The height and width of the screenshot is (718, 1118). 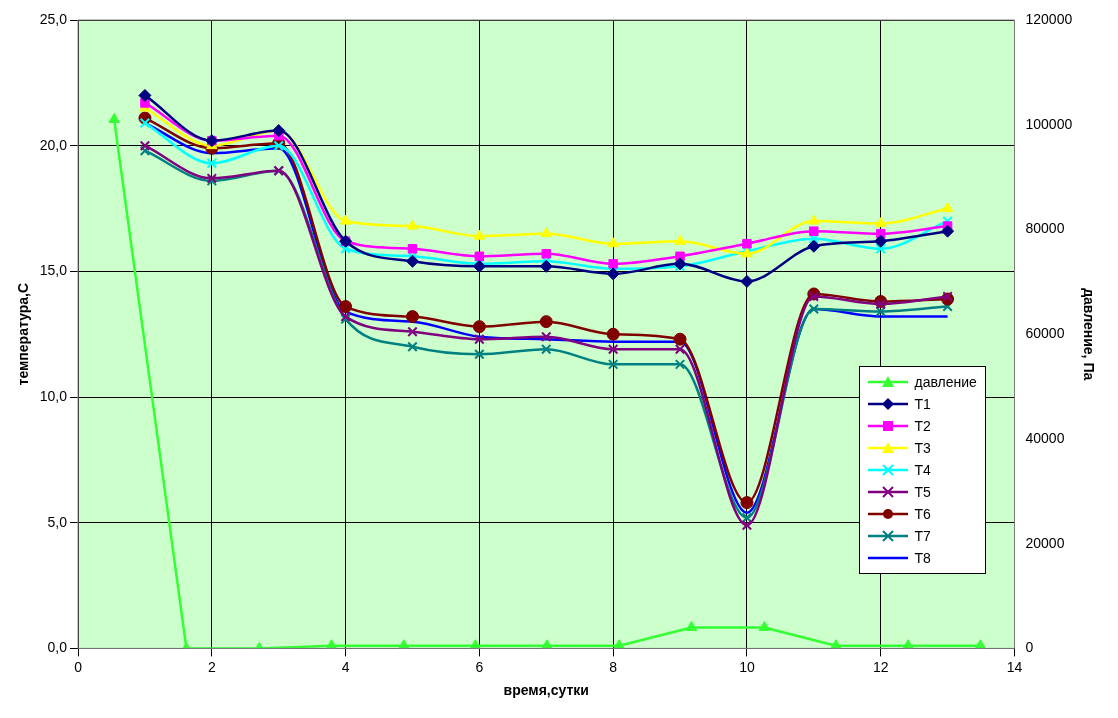 What do you see at coordinates (53, 395) in the screenshot?
I see `y-tick-label: 10,0` at bounding box center [53, 395].